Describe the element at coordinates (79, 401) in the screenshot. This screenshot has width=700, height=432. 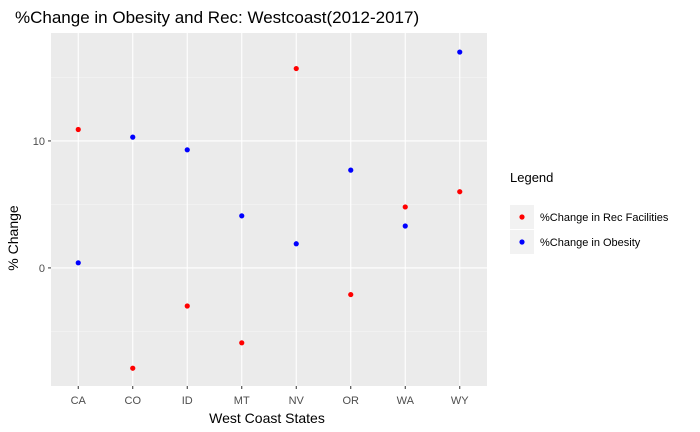
I see `x-tick-label: CA` at that location.